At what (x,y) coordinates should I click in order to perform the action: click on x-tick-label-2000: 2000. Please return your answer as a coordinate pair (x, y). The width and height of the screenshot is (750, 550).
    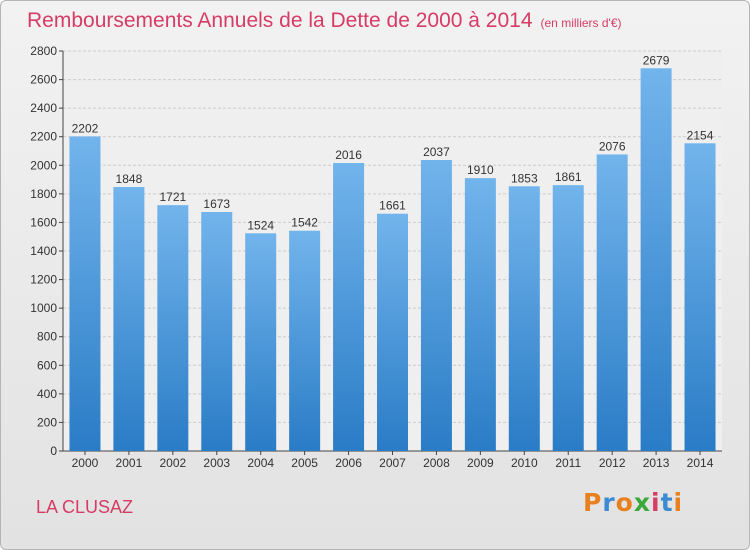
    Looking at the image, I should click on (85, 463).